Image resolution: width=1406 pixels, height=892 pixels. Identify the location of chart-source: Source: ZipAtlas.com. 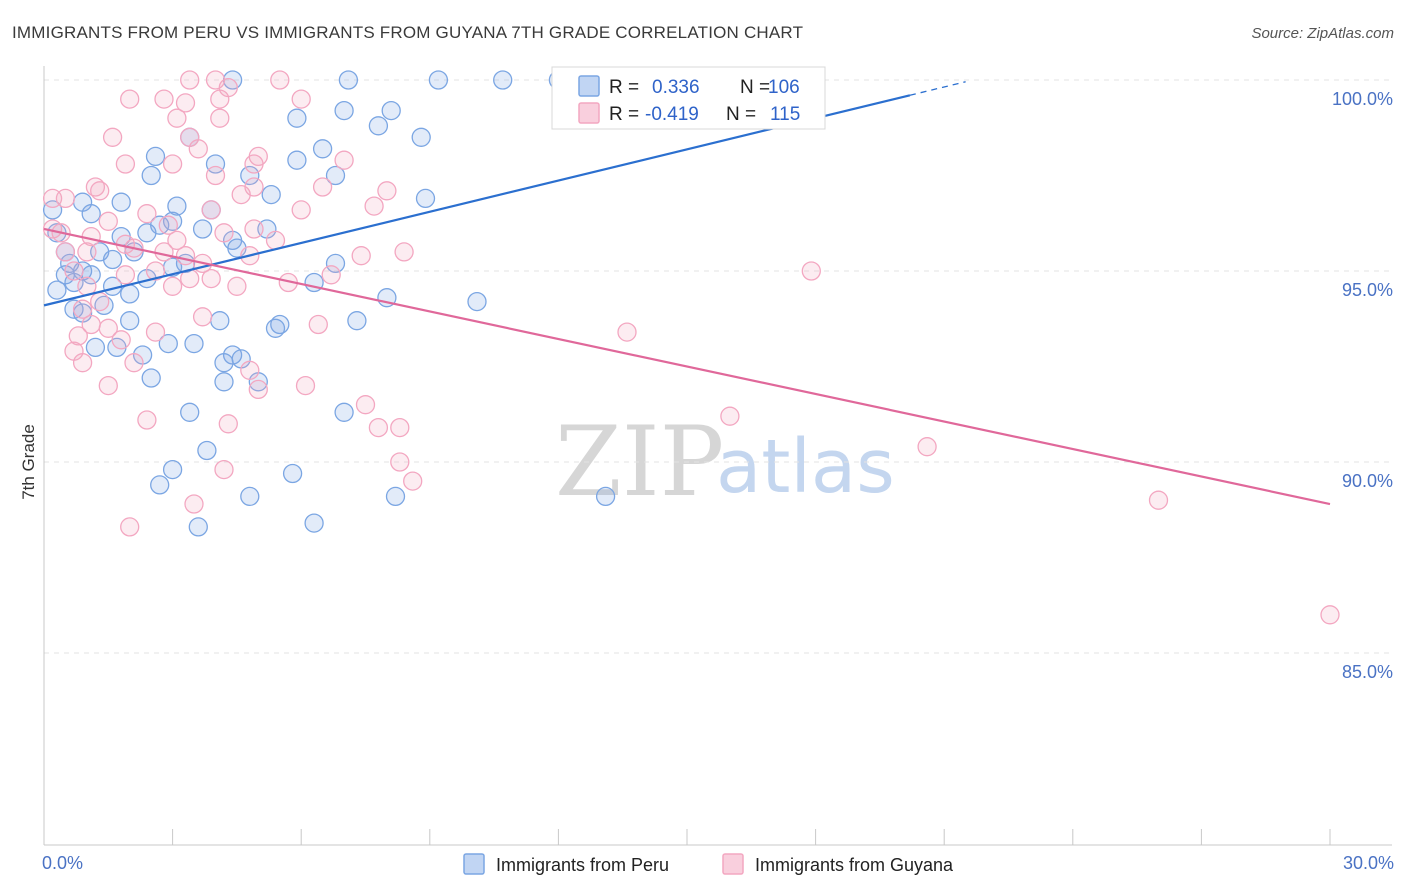
(1322, 33).